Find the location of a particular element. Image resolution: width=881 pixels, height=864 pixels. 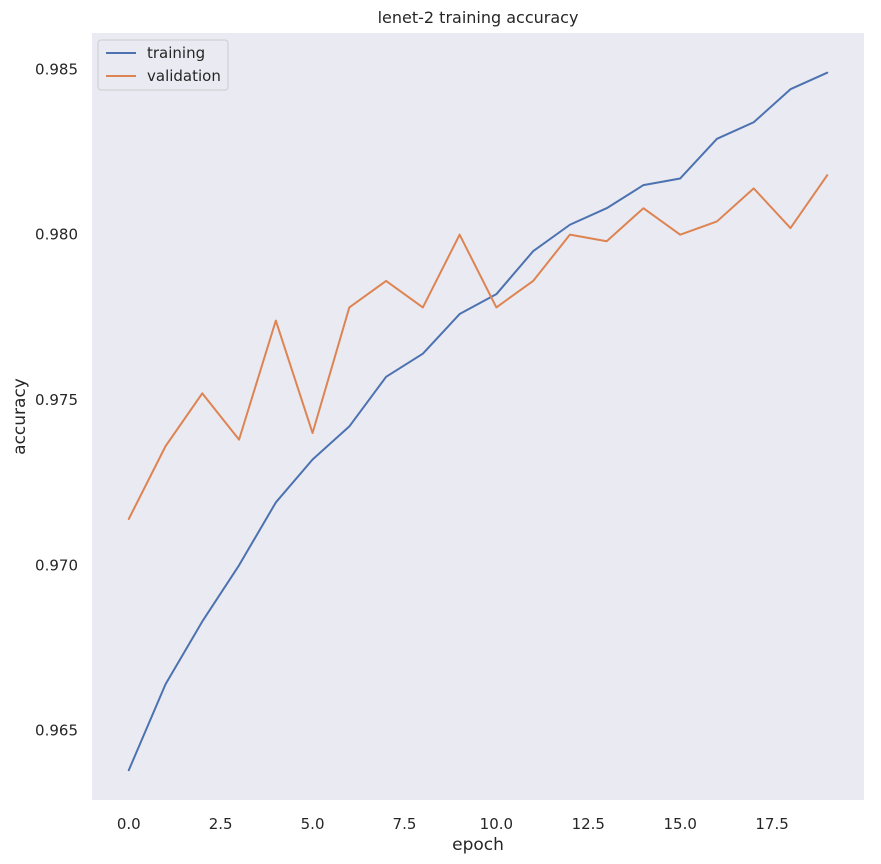

y-tick-label: 0.975 is located at coordinates (56, 400).